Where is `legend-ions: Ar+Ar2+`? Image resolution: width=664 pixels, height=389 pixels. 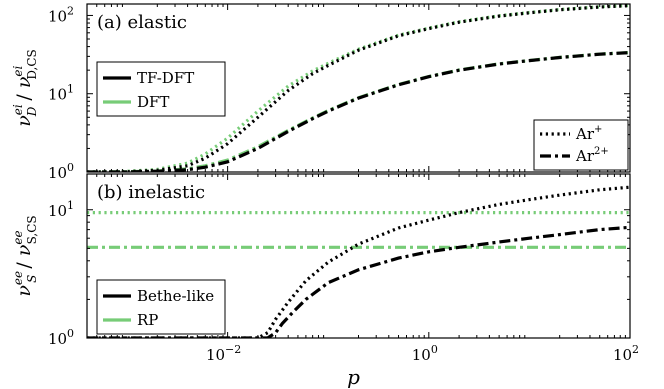
legend-ions: Ar+Ar2+ is located at coordinates (581, 145).